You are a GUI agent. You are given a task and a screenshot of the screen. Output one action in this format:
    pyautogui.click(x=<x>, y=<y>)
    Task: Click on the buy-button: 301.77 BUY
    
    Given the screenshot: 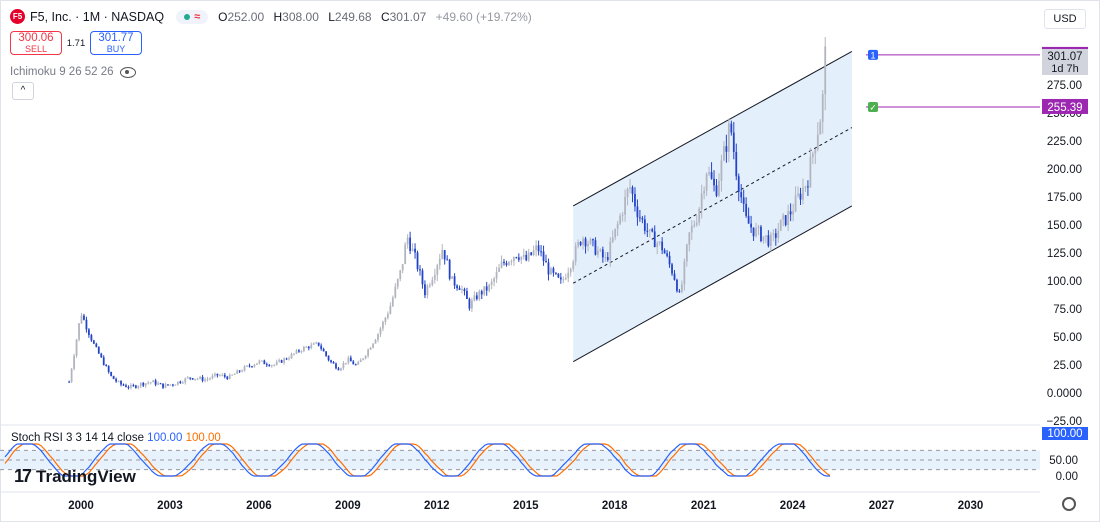 What is the action you would take?
    pyautogui.click(x=116, y=43)
    